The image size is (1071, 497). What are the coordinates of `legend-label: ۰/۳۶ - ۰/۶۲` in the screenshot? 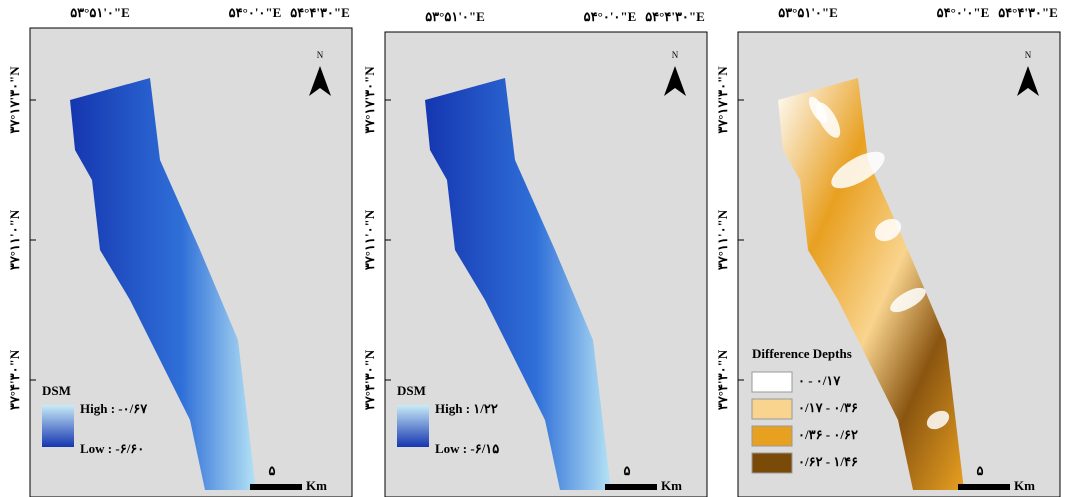 It's located at (828, 434).